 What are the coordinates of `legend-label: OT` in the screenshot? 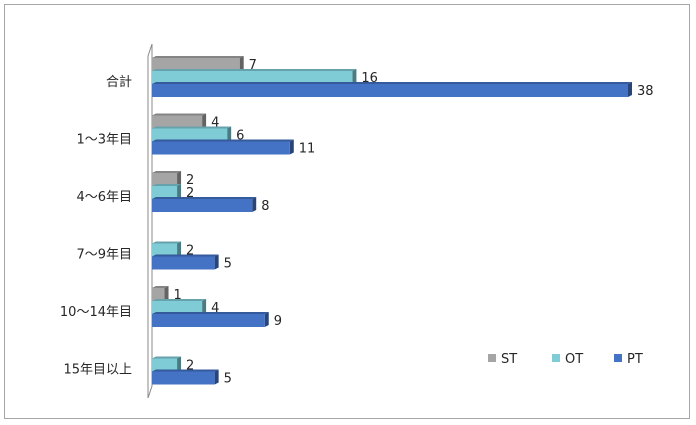 It's located at (574, 359).